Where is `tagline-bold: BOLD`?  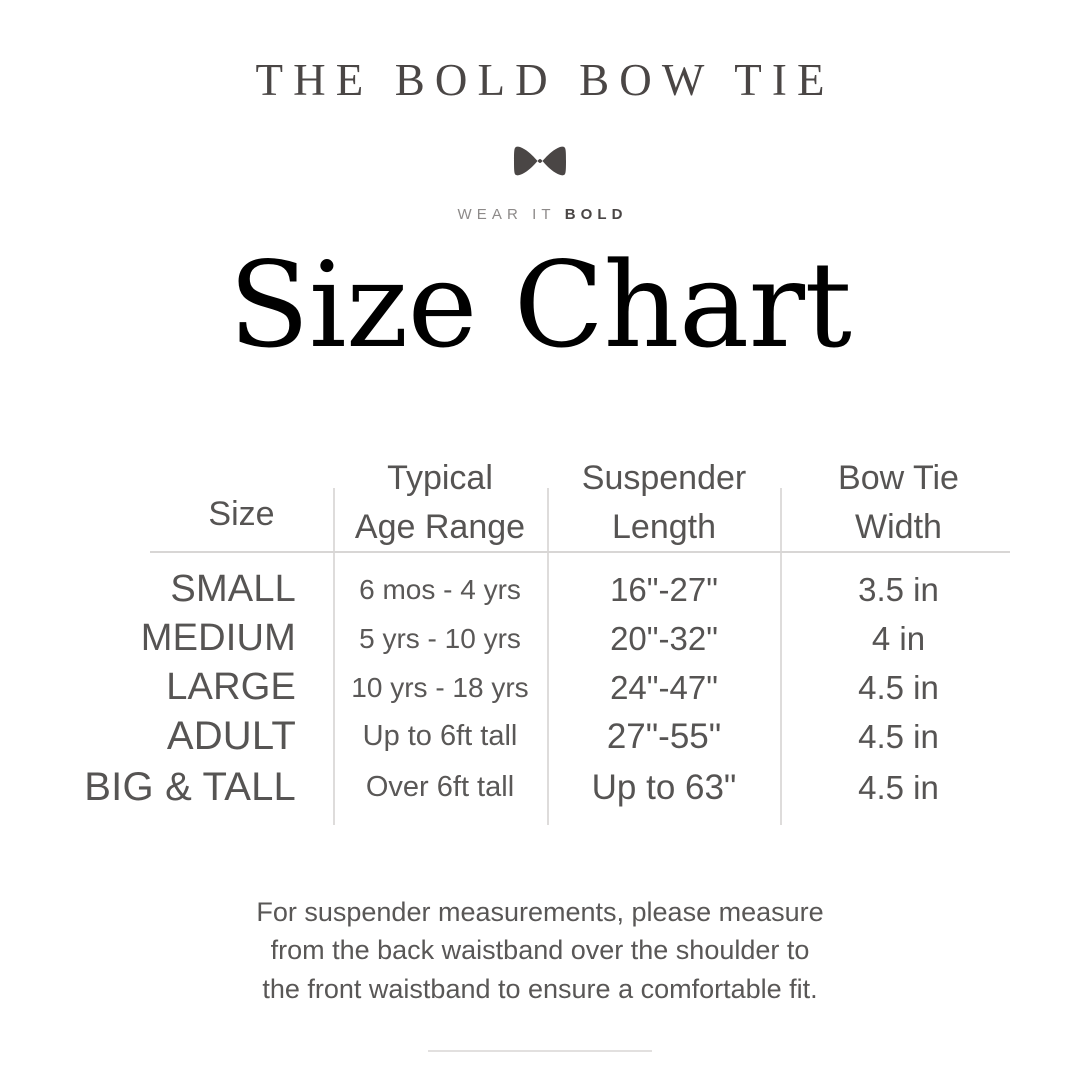 tagline-bold: BOLD is located at coordinates (596, 214).